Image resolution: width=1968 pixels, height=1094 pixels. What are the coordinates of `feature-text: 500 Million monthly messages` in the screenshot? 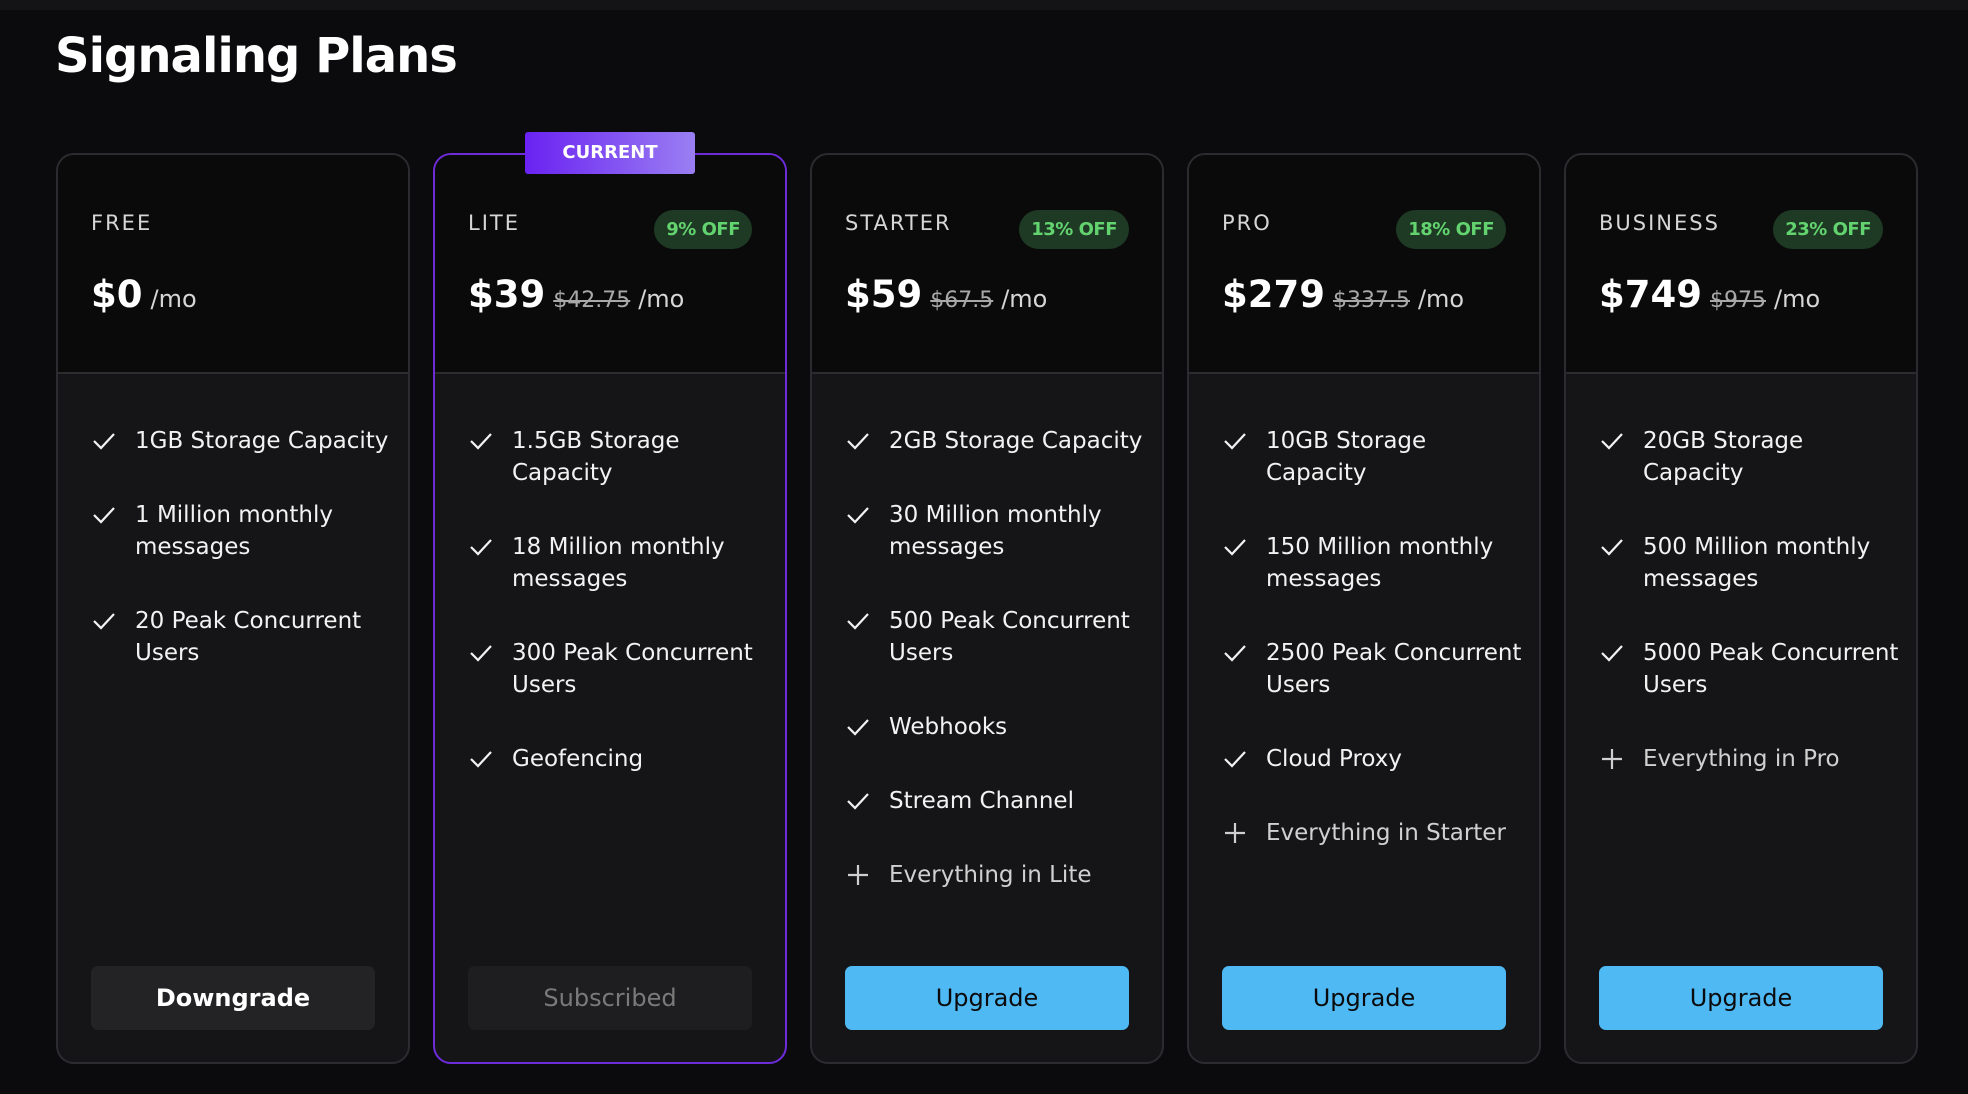 It's located at (1757, 563).